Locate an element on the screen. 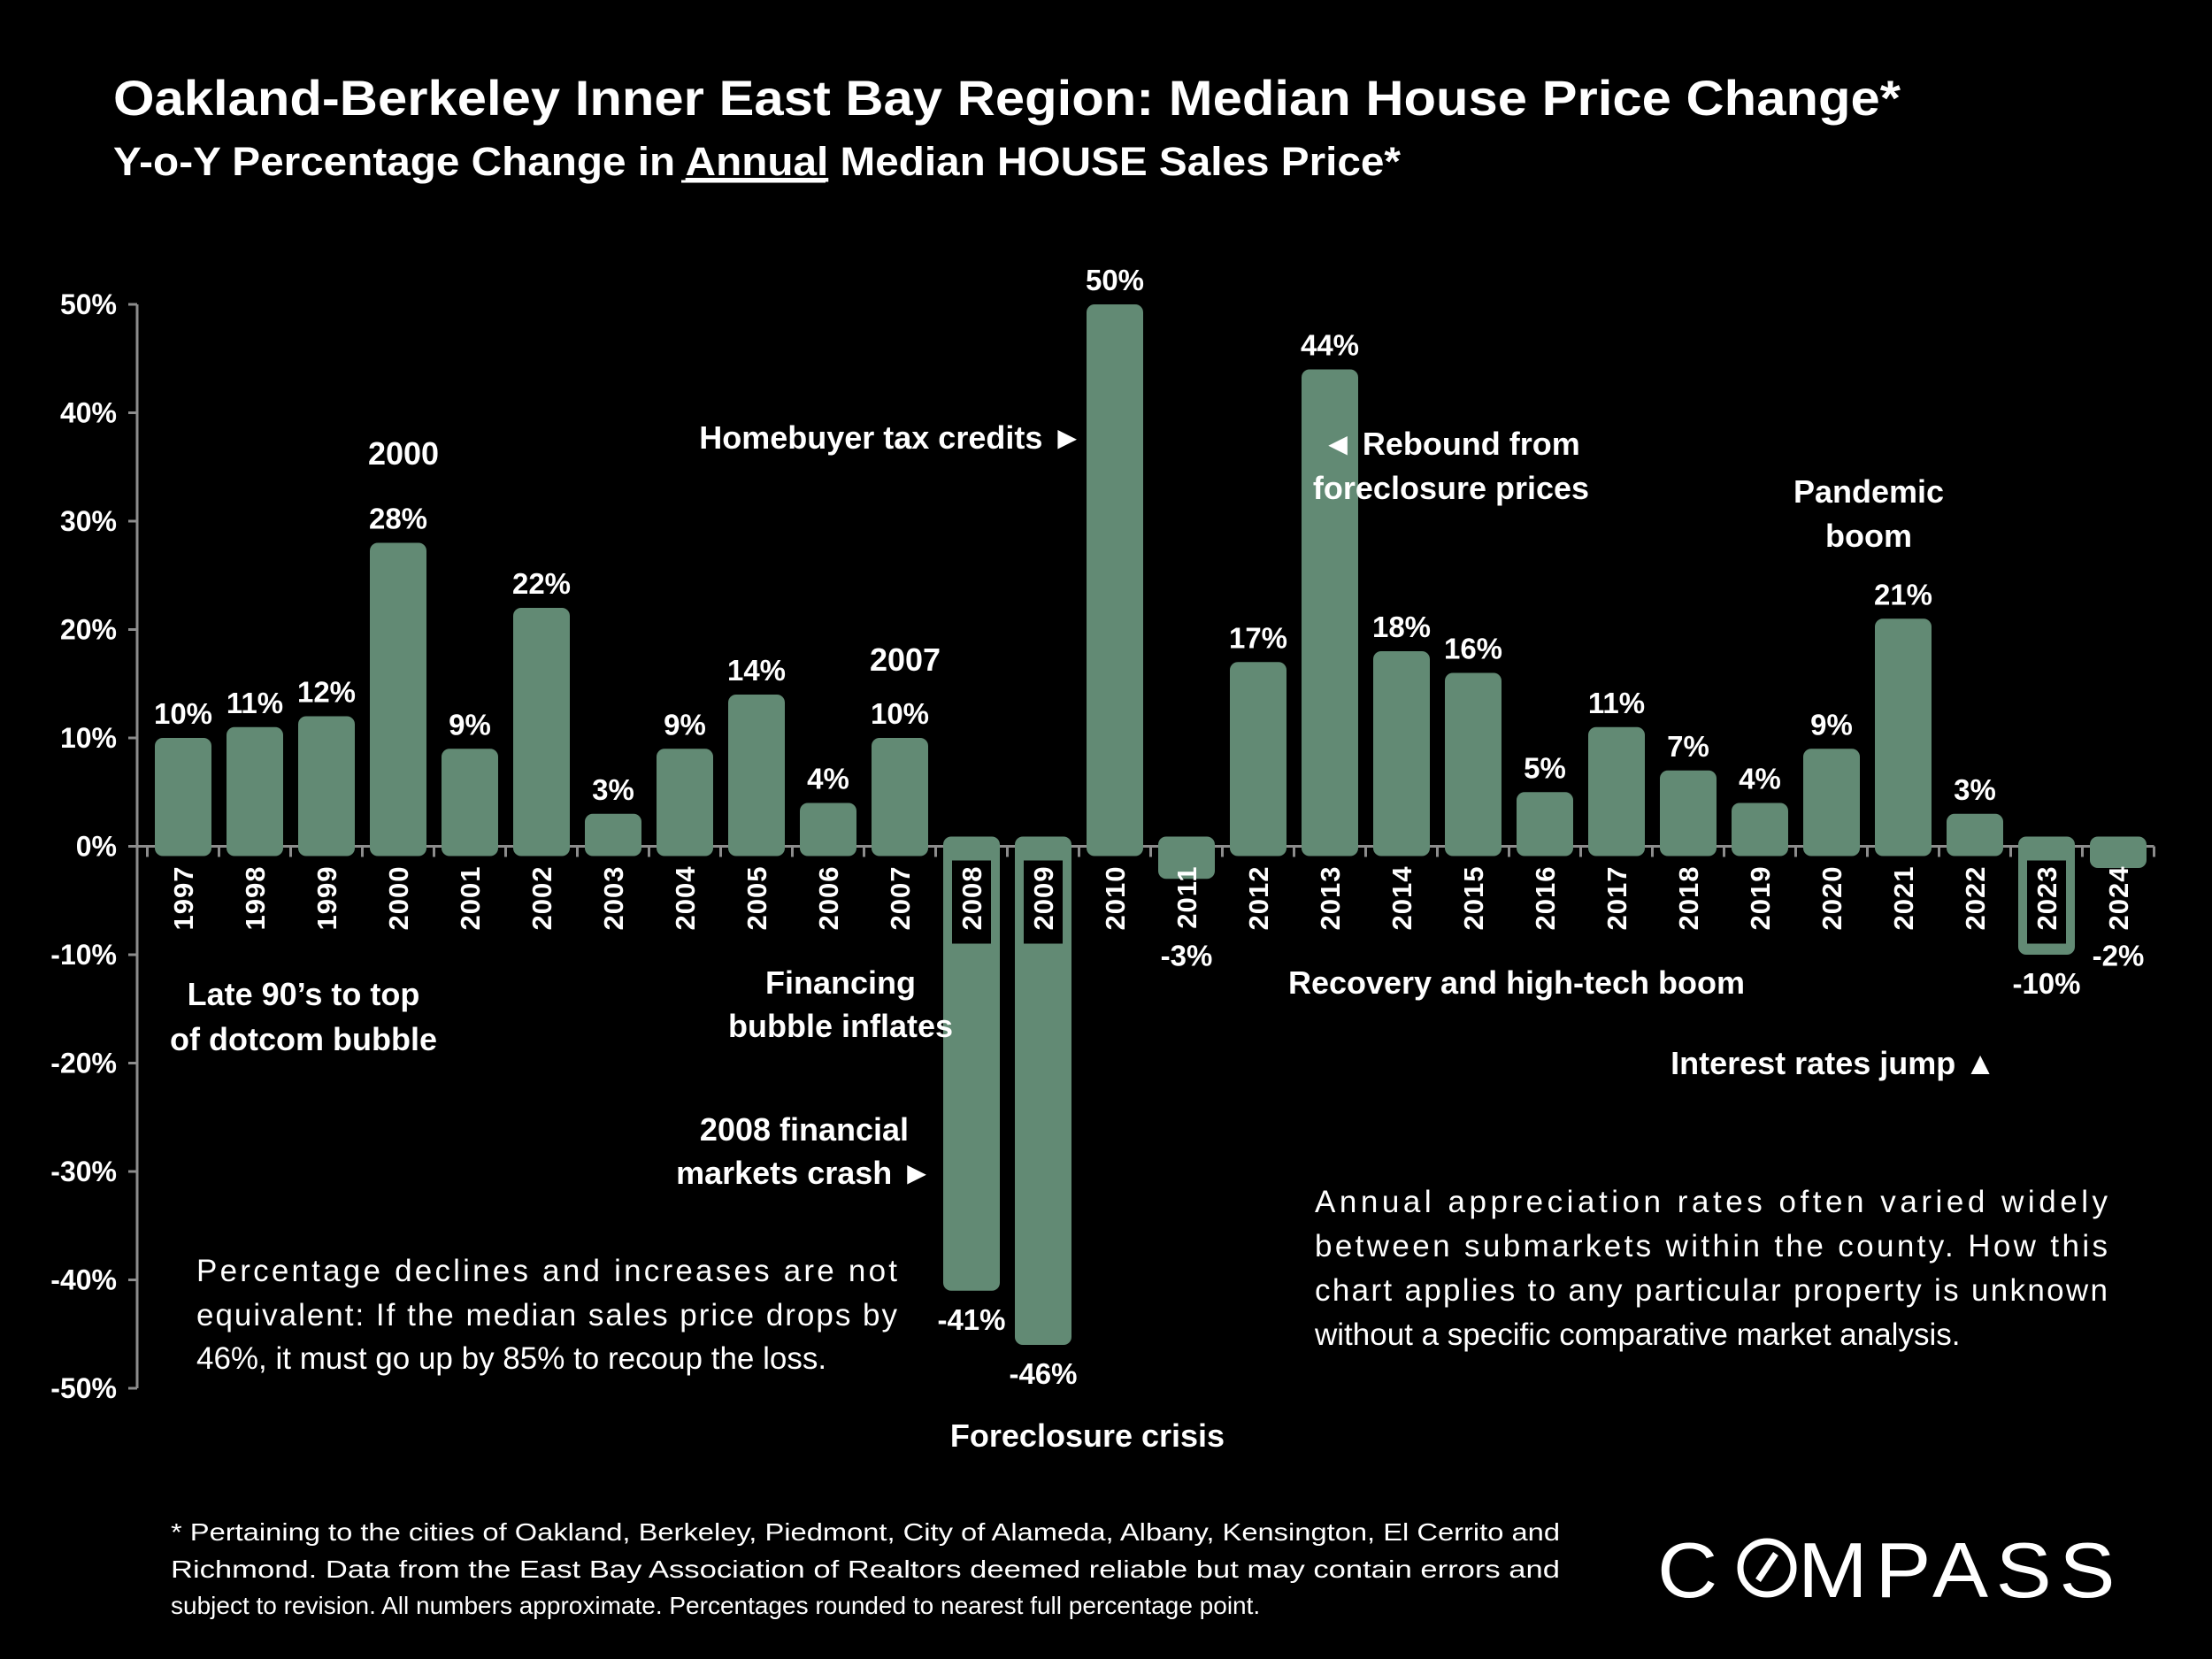  x-tick-label-group: 2009 is located at coordinates (1043, 902).